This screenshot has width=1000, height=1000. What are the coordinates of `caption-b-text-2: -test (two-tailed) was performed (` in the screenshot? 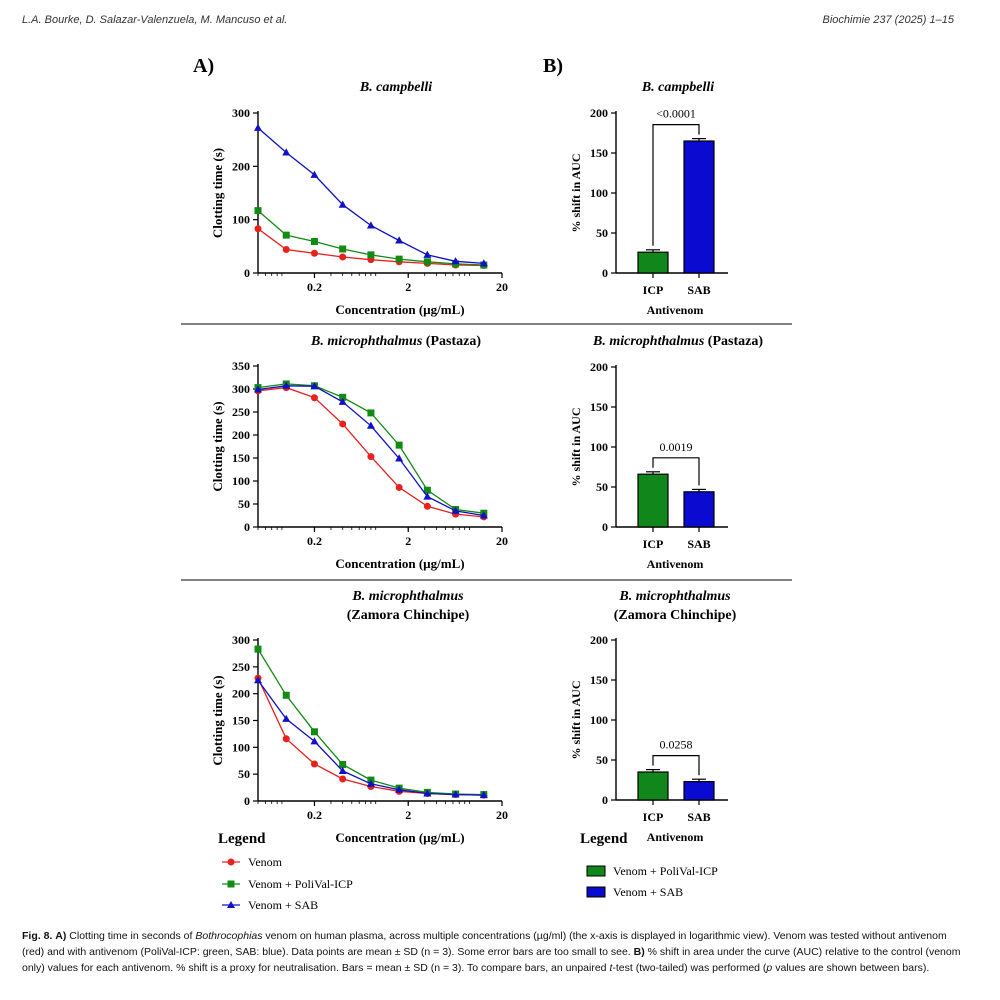 It's located at (689, 968).